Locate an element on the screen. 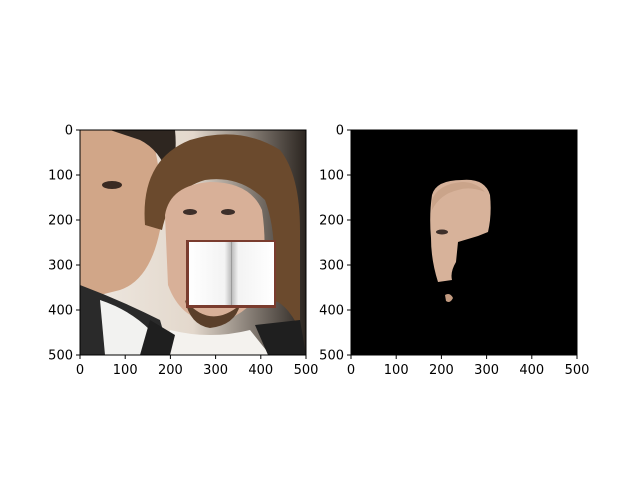 The height and width of the screenshot is (480, 640). right-x-tick-label: 400 is located at coordinates (531, 370).